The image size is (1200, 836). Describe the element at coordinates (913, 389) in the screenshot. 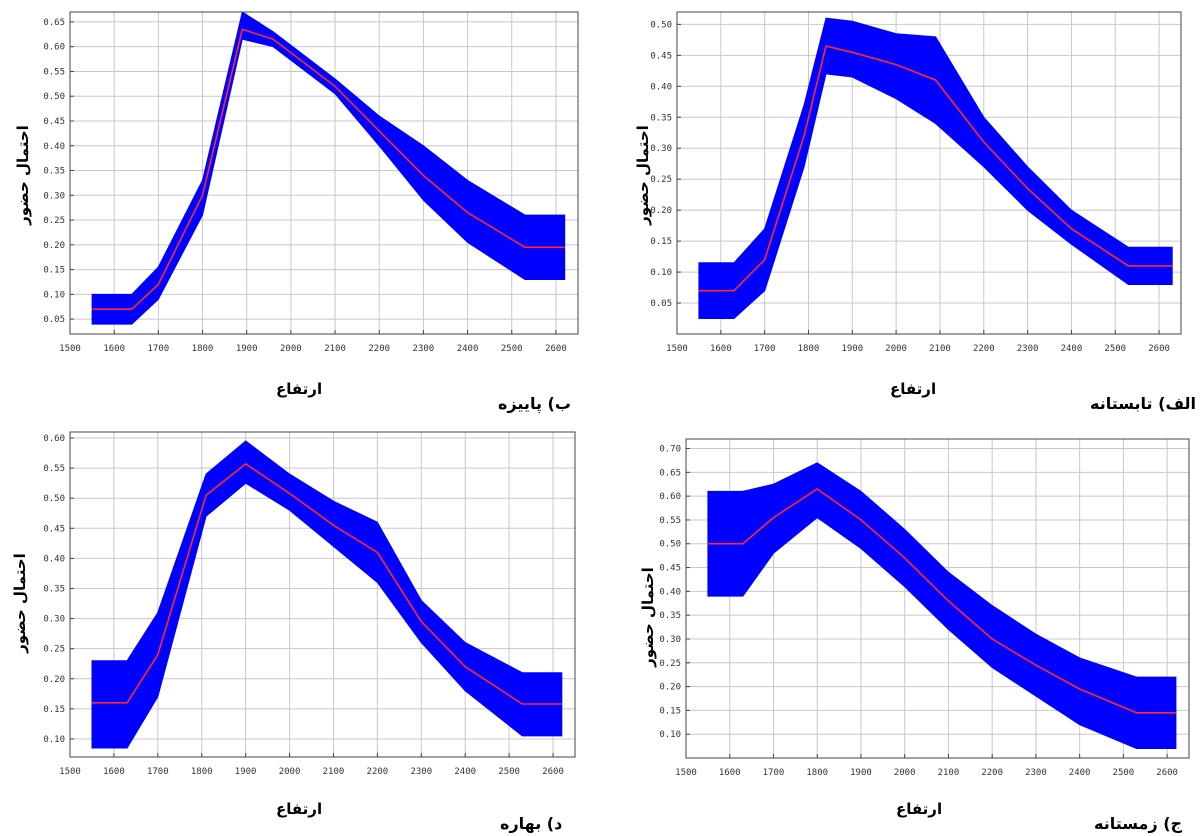

I see `chart-summer-xlabel: ارتفاع` at that location.